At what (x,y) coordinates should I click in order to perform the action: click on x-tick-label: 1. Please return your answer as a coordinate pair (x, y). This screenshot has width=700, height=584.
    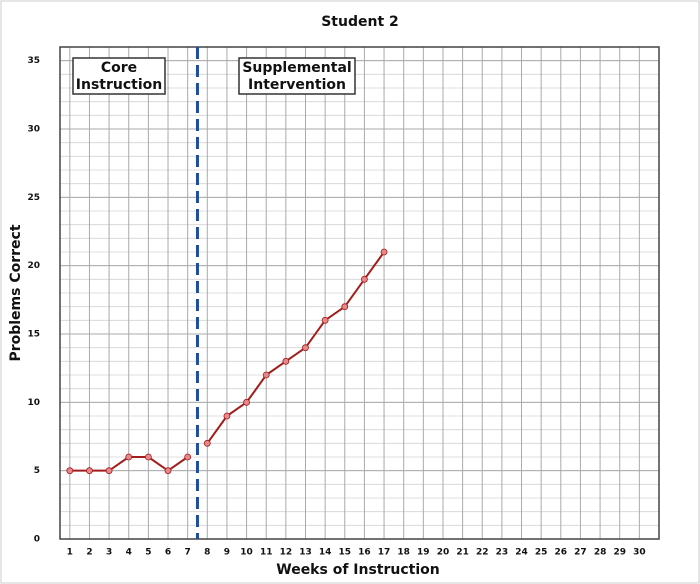
    Looking at the image, I should click on (70, 553).